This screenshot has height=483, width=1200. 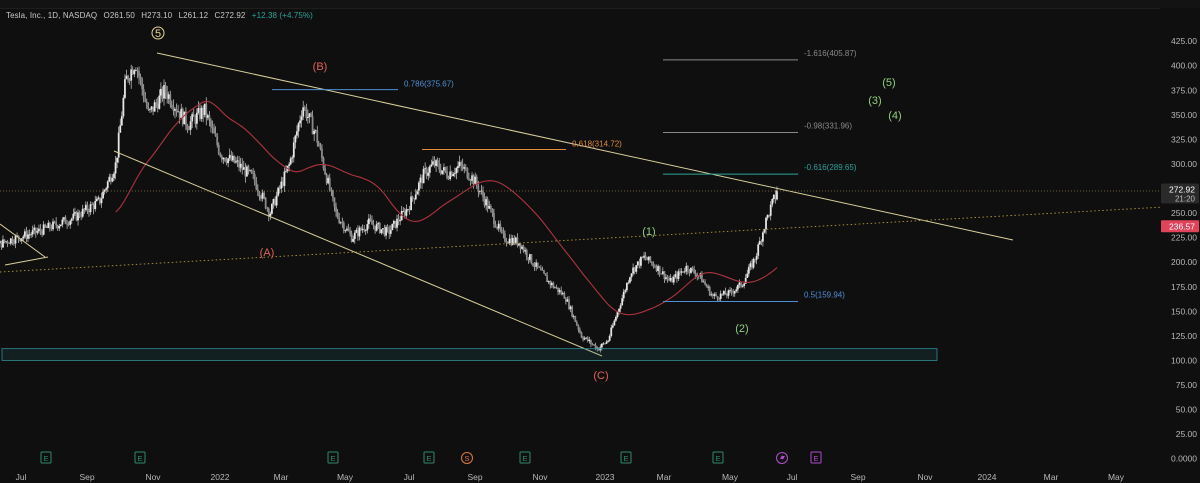 I want to click on earnings-event-icon, so click(x=718, y=457).